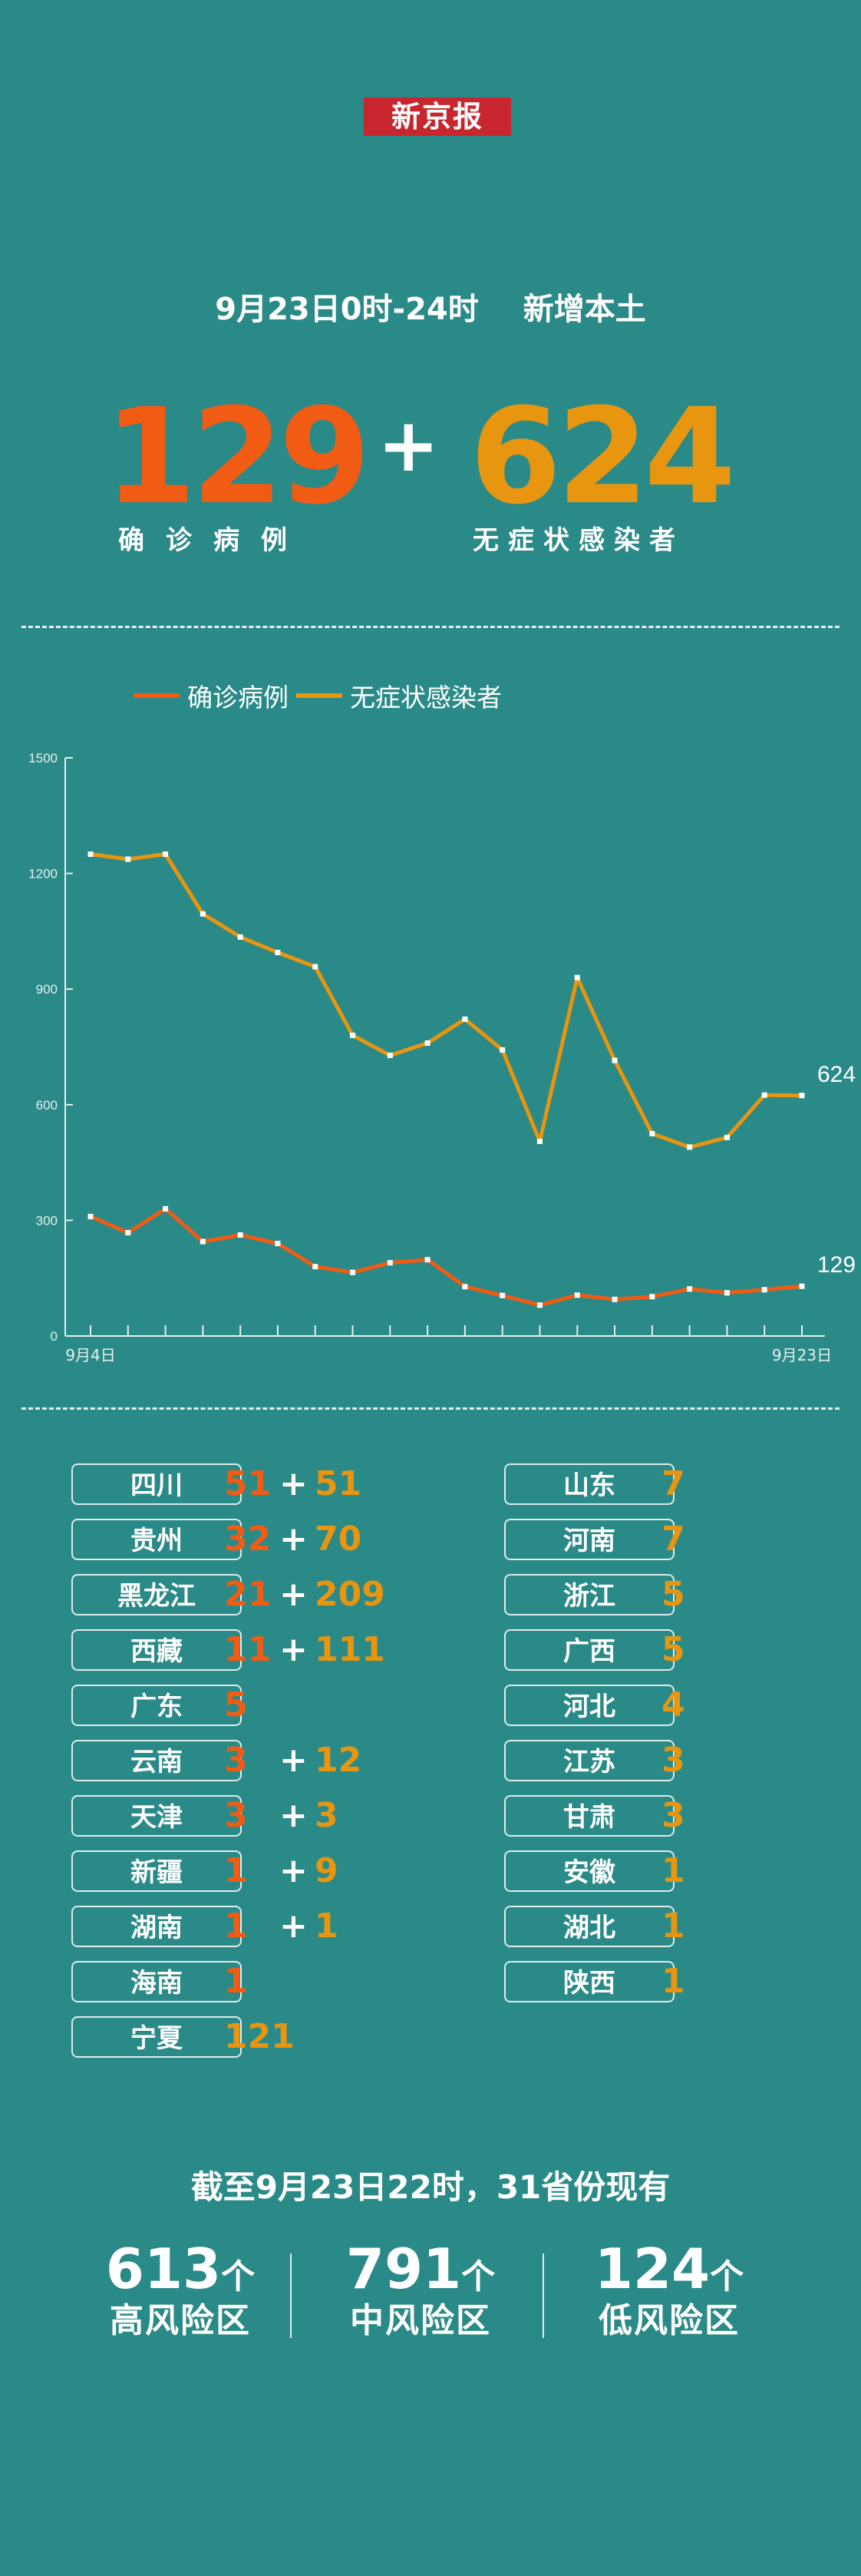 The image size is (861, 2576). I want to click on y-tick-label: 900, so click(47, 989).